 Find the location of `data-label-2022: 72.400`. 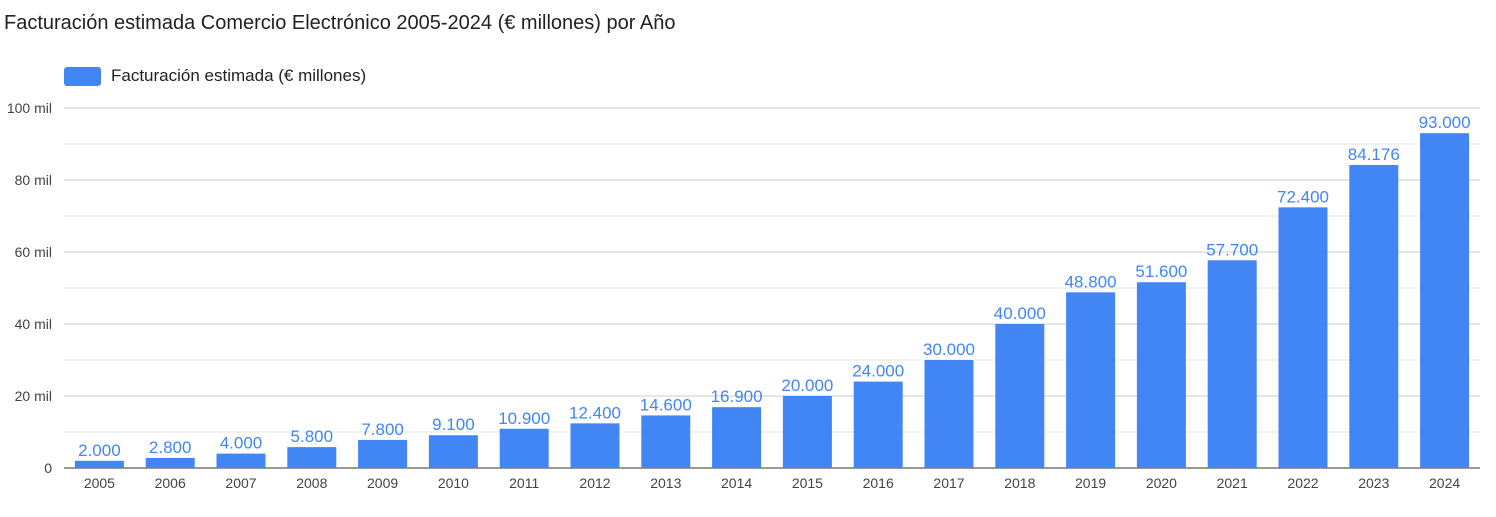

data-label-2022: 72.400 is located at coordinates (1303, 196).